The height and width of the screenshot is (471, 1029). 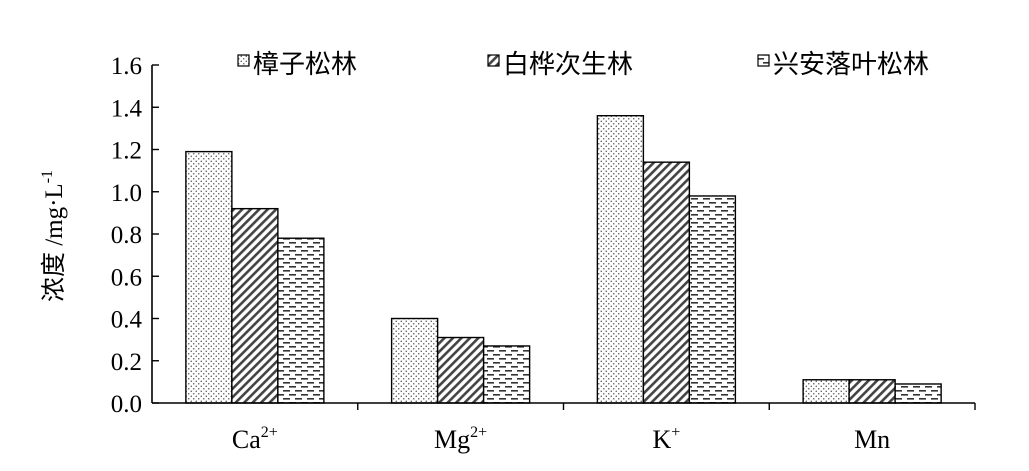 I want to click on legend-item-3: 兴安落叶松林, so click(x=843, y=65).